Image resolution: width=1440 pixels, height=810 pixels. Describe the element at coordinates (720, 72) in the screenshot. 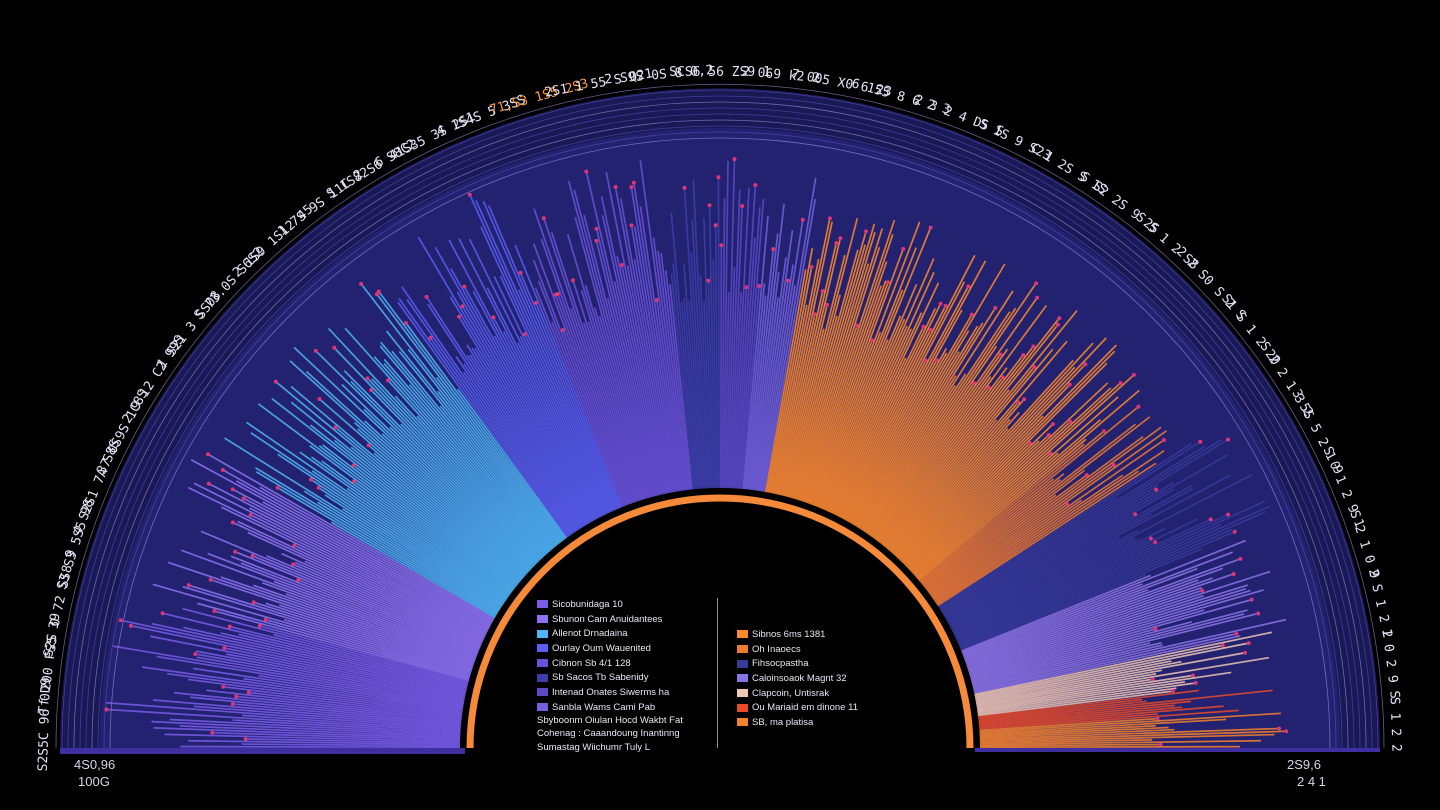

I see `tick-label: SCS6 56 ZS9 1` at that location.